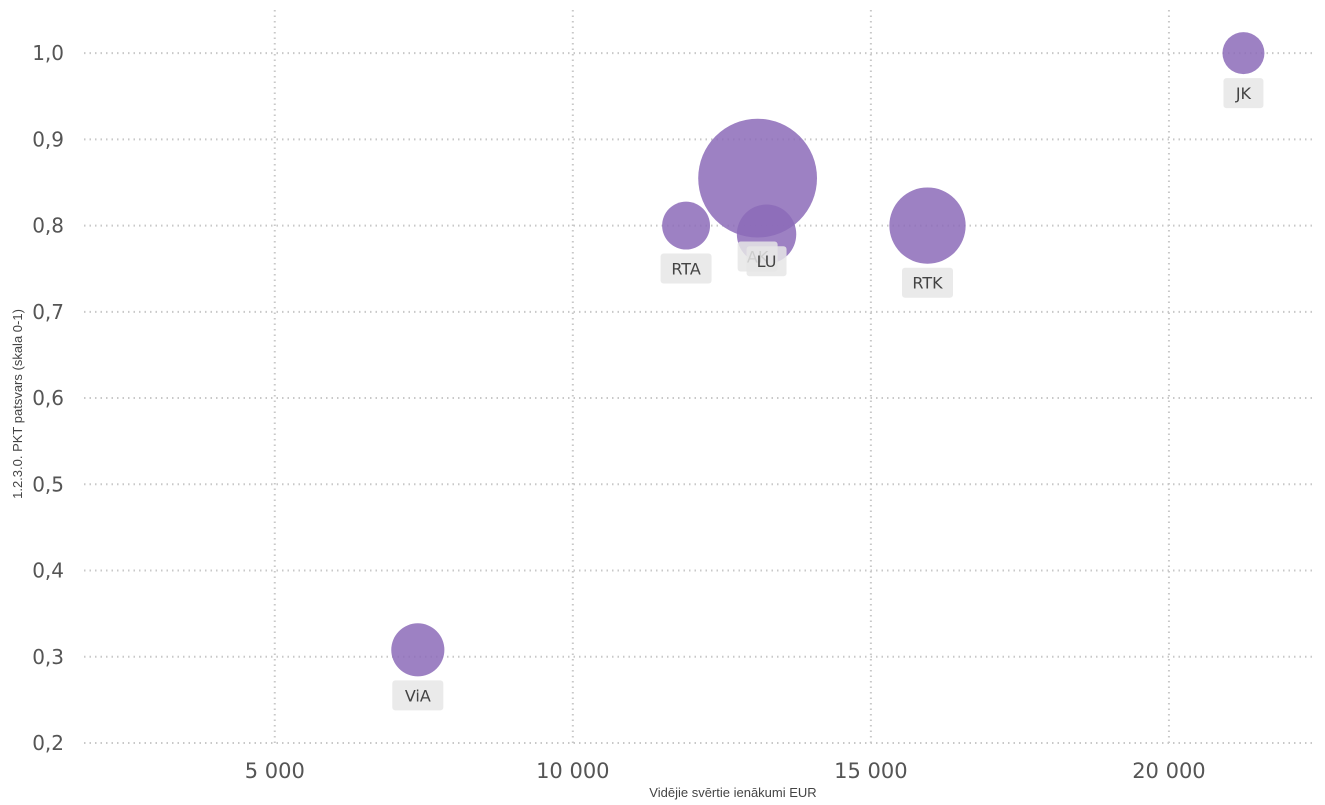 The width and height of the screenshot is (1325, 805). I want to click on y-tick-label: 0,3, so click(48, 657).